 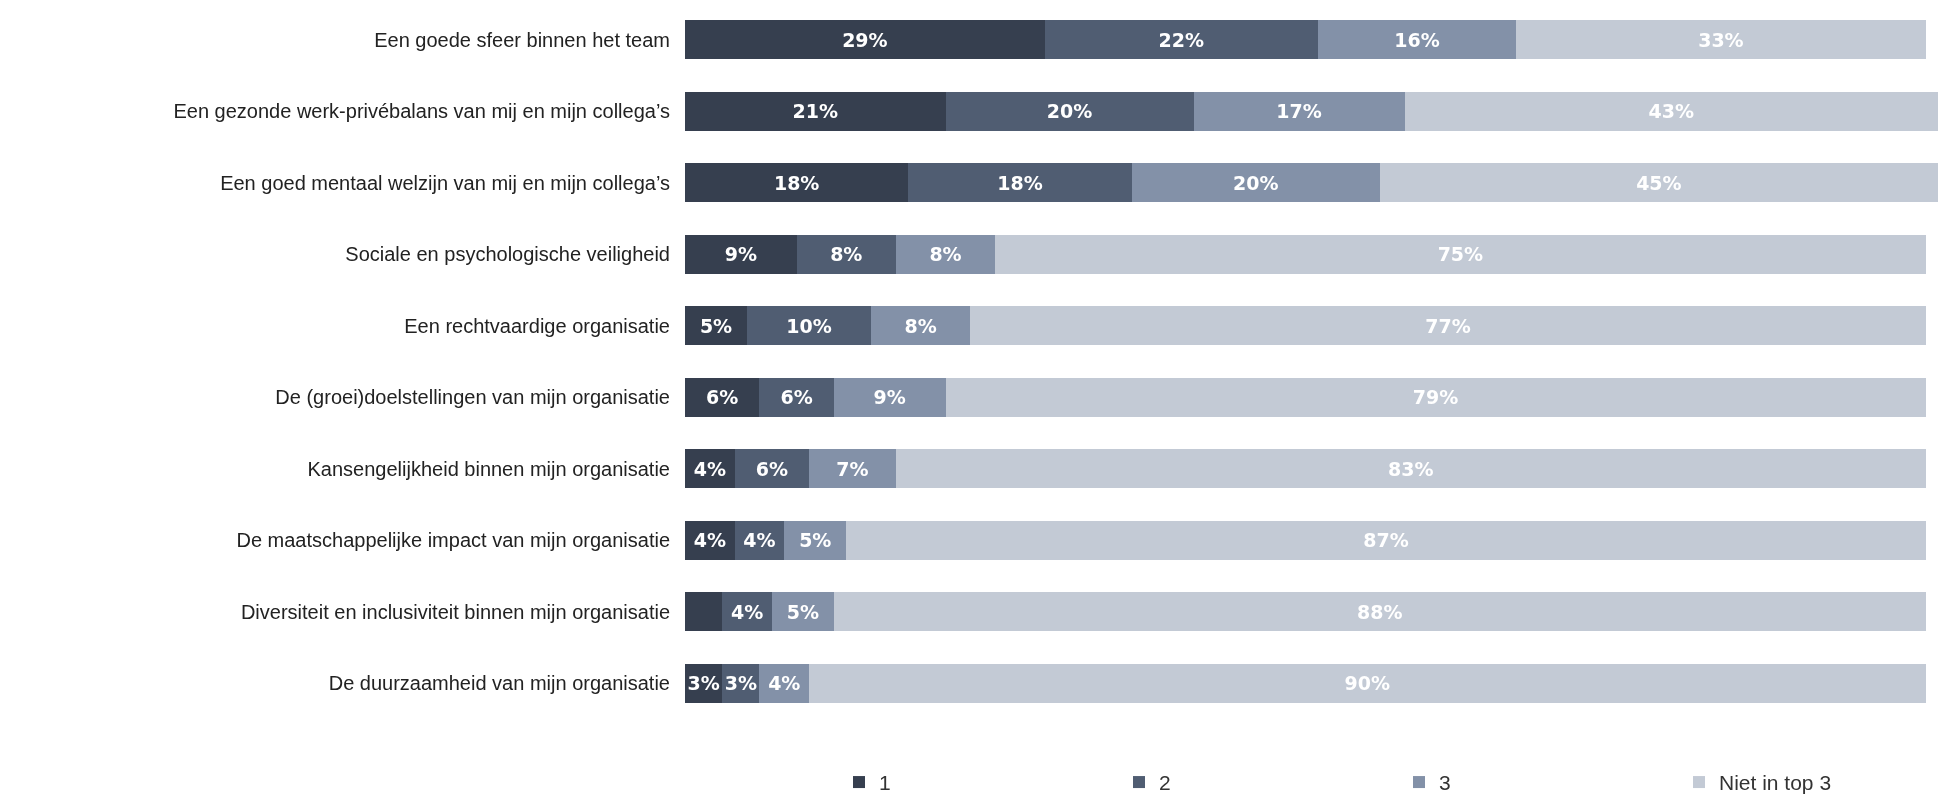 I want to click on y-tick-label: Kansengelijkheid binnen mijn organisatie, so click(x=488, y=468).